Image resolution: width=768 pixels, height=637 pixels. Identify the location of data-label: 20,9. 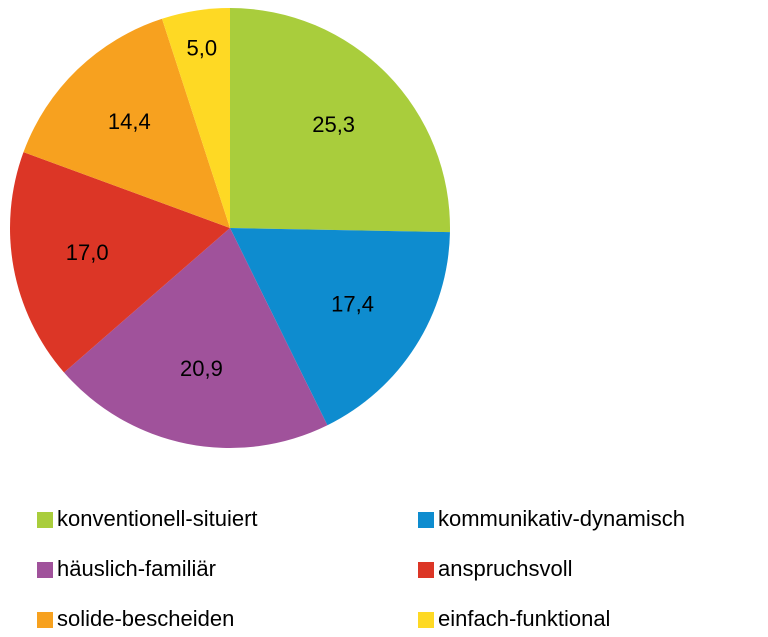
(201, 368).